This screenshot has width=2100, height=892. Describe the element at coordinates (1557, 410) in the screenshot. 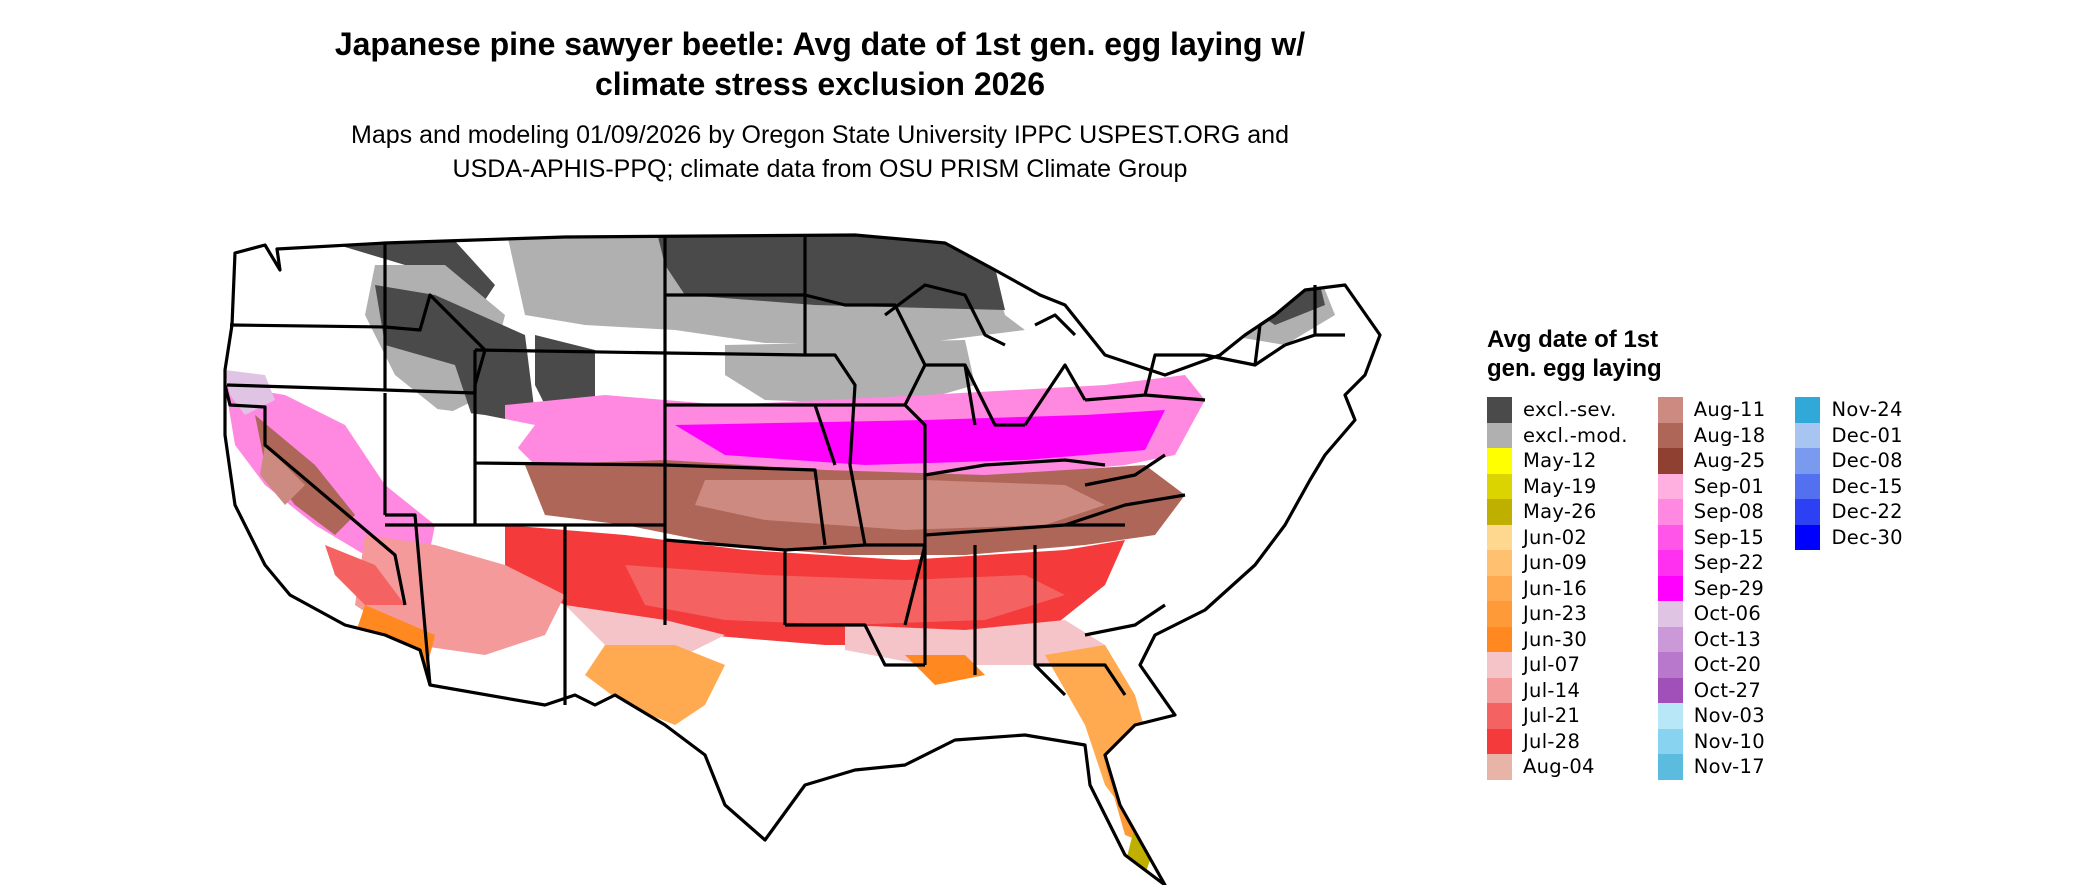

I see `legend-item: excl.-sev.` at that location.